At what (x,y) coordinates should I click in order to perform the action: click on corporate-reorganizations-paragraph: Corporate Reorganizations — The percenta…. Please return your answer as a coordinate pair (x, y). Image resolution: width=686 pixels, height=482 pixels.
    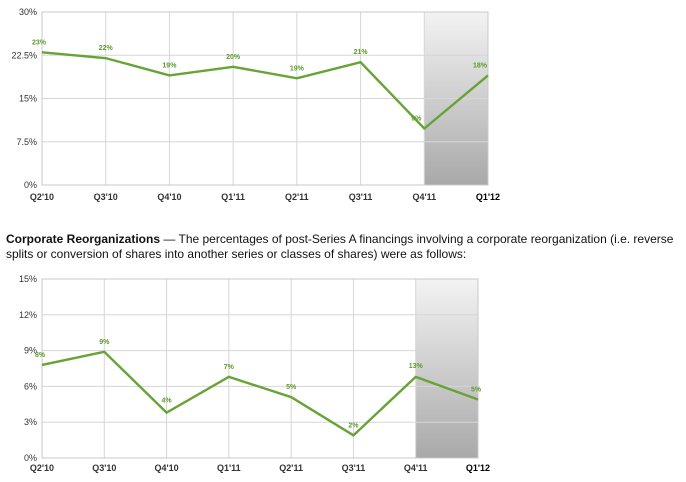
    Looking at the image, I should click on (344, 247).